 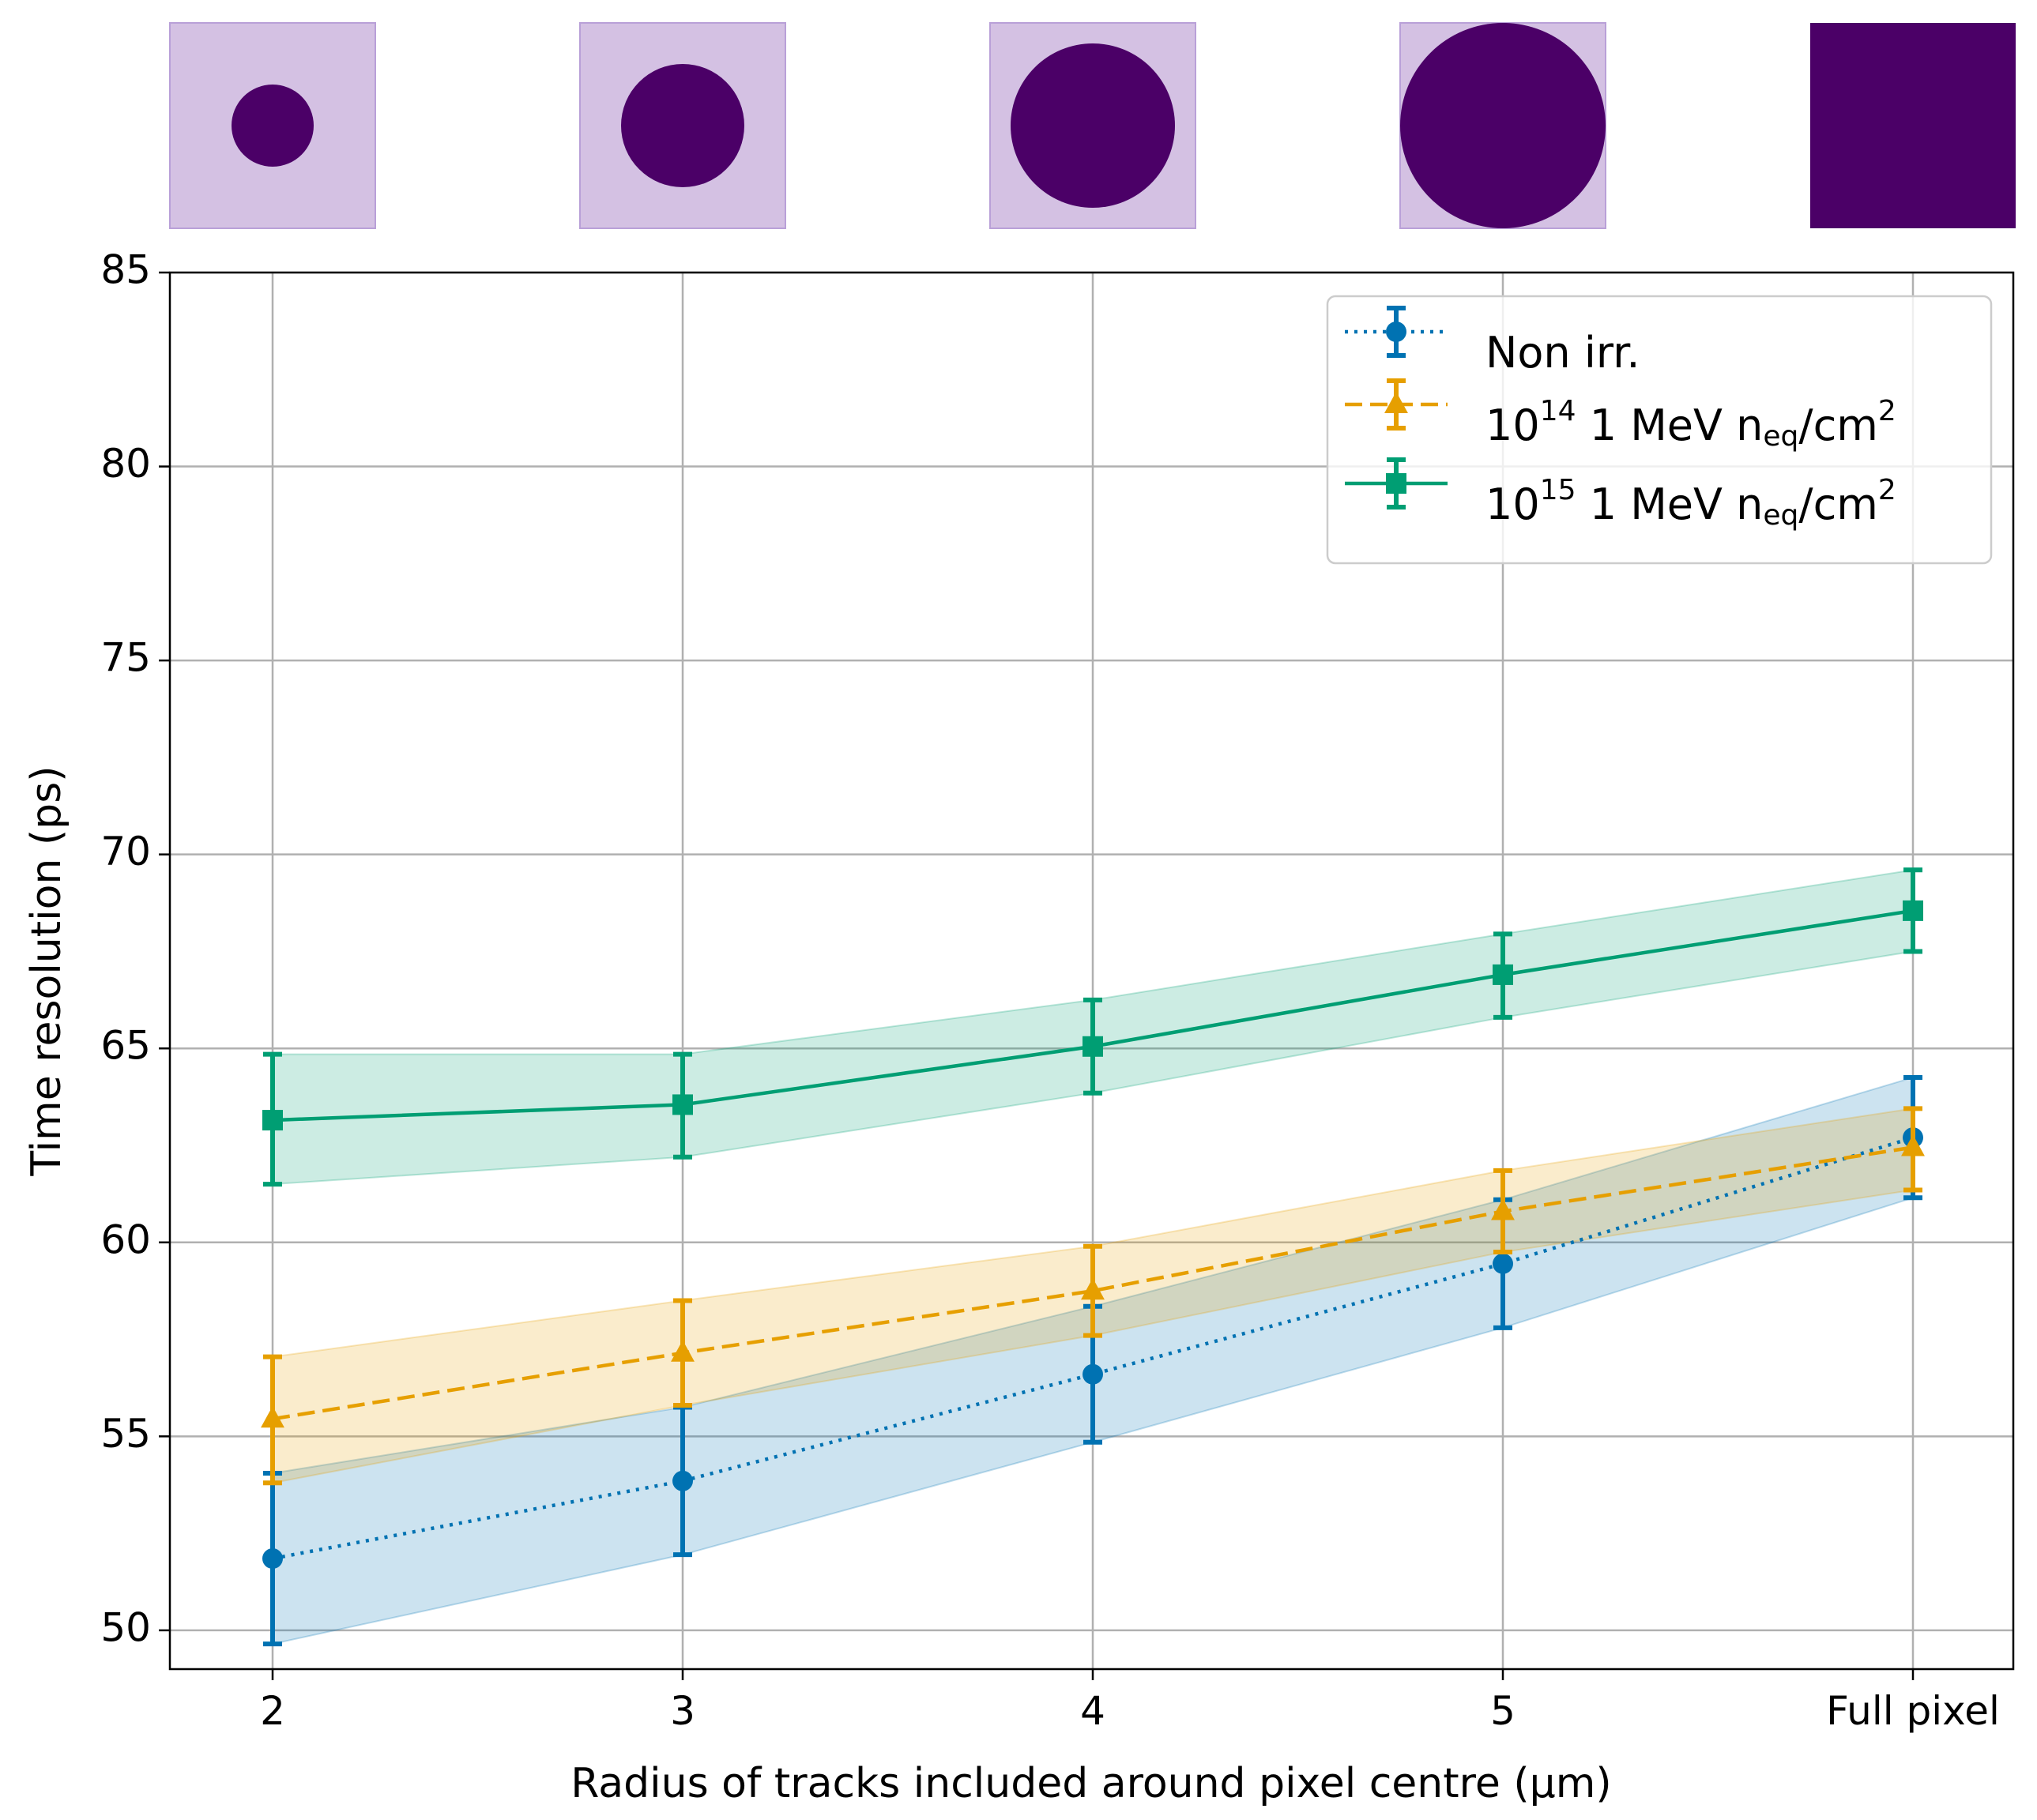 What do you see at coordinates (125, 1046) in the screenshot?
I see `y-tick-label: 65` at bounding box center [125, 1046].